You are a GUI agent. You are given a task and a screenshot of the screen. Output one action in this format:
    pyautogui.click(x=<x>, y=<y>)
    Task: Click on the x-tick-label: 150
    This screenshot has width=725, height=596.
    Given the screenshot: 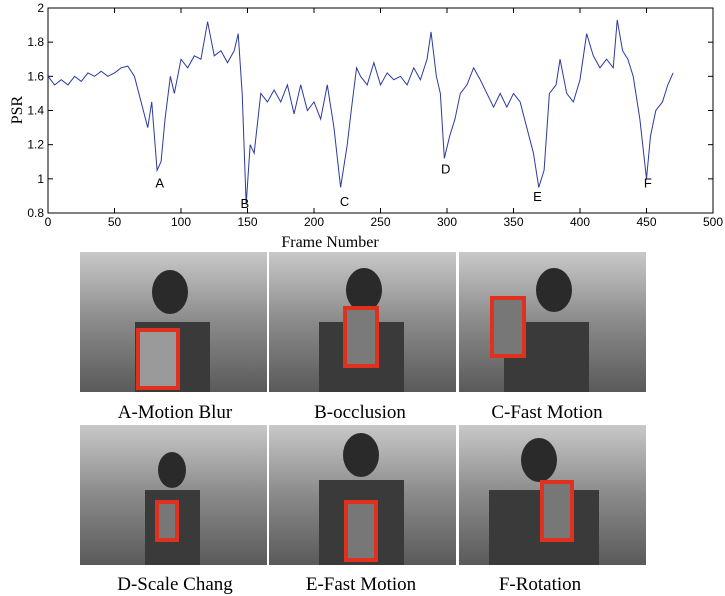 What is the action you would take?
    pyautogui.click(x=247, y=222)
    